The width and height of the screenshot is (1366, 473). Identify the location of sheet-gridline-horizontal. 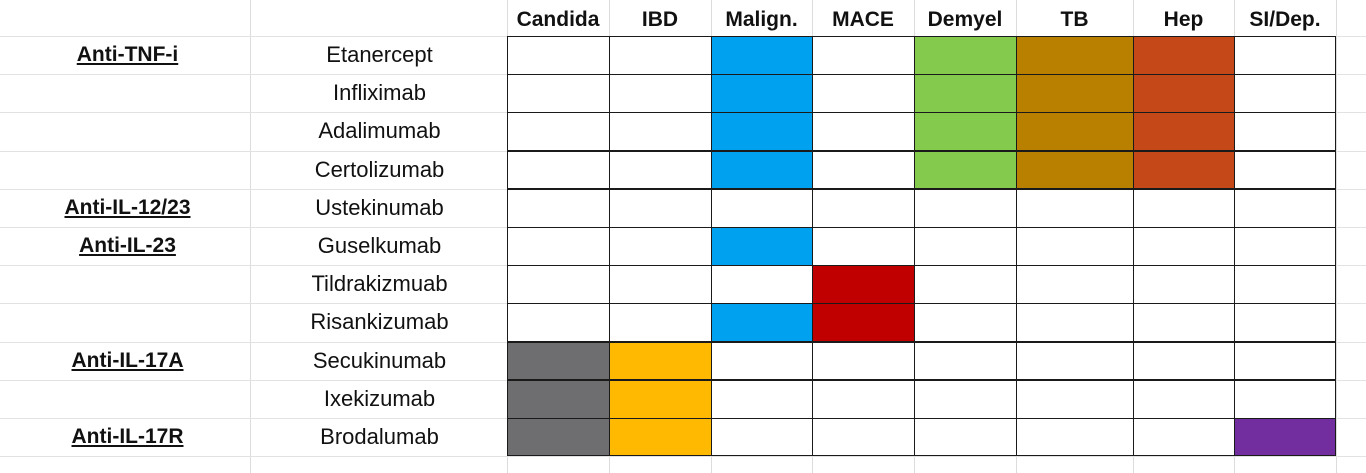
(683, 456).